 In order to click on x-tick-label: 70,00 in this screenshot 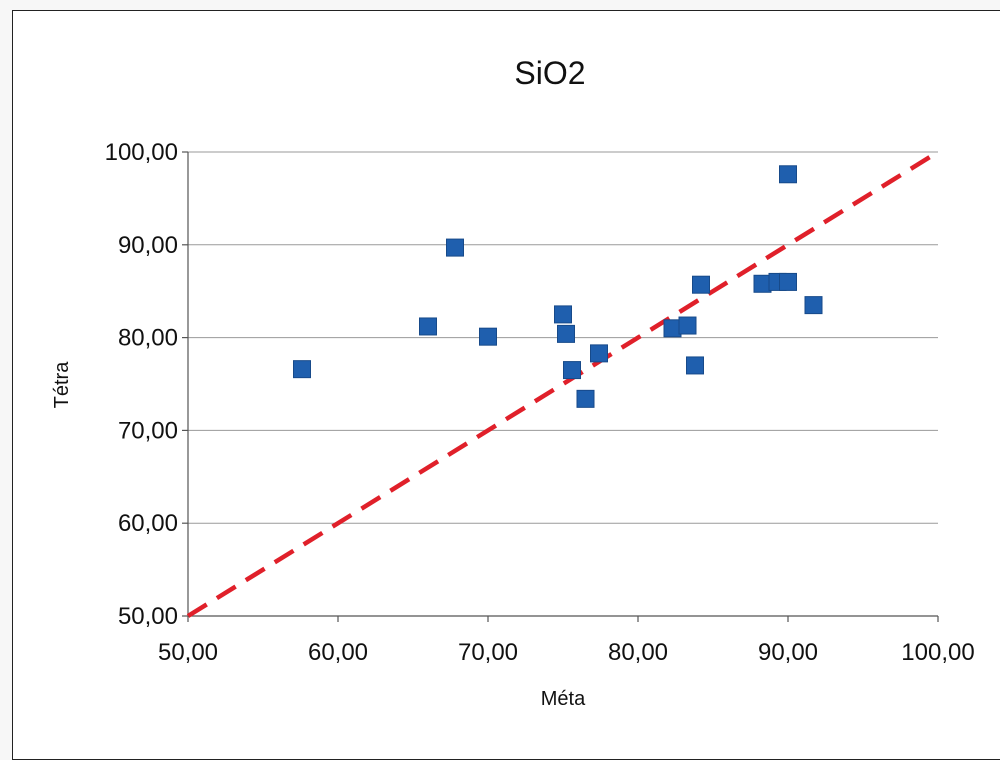, I will do `click(488, 652)`.